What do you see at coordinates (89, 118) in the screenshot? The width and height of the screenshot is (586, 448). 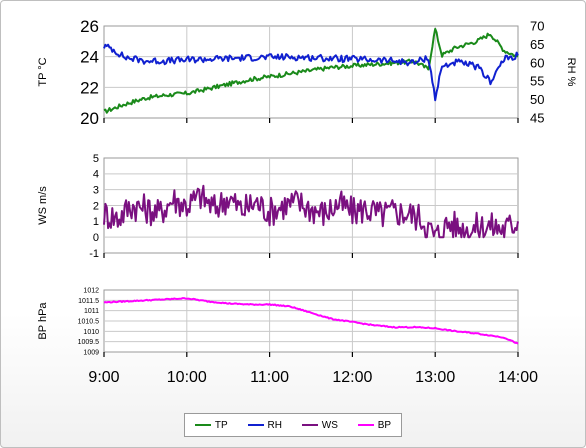 I see `y-tick-label: 20` at bounding box center [89, 118].